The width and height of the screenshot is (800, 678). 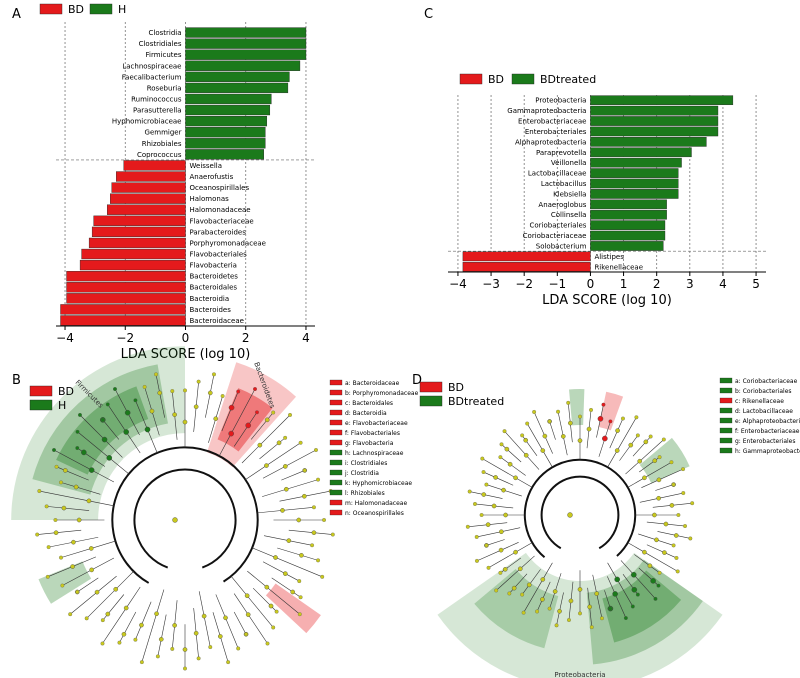 What do you see at coordinates (222, 221) in the screenshot?
I see `bar-label: Flavobacteriaceae` at bounding box center [222, 221].